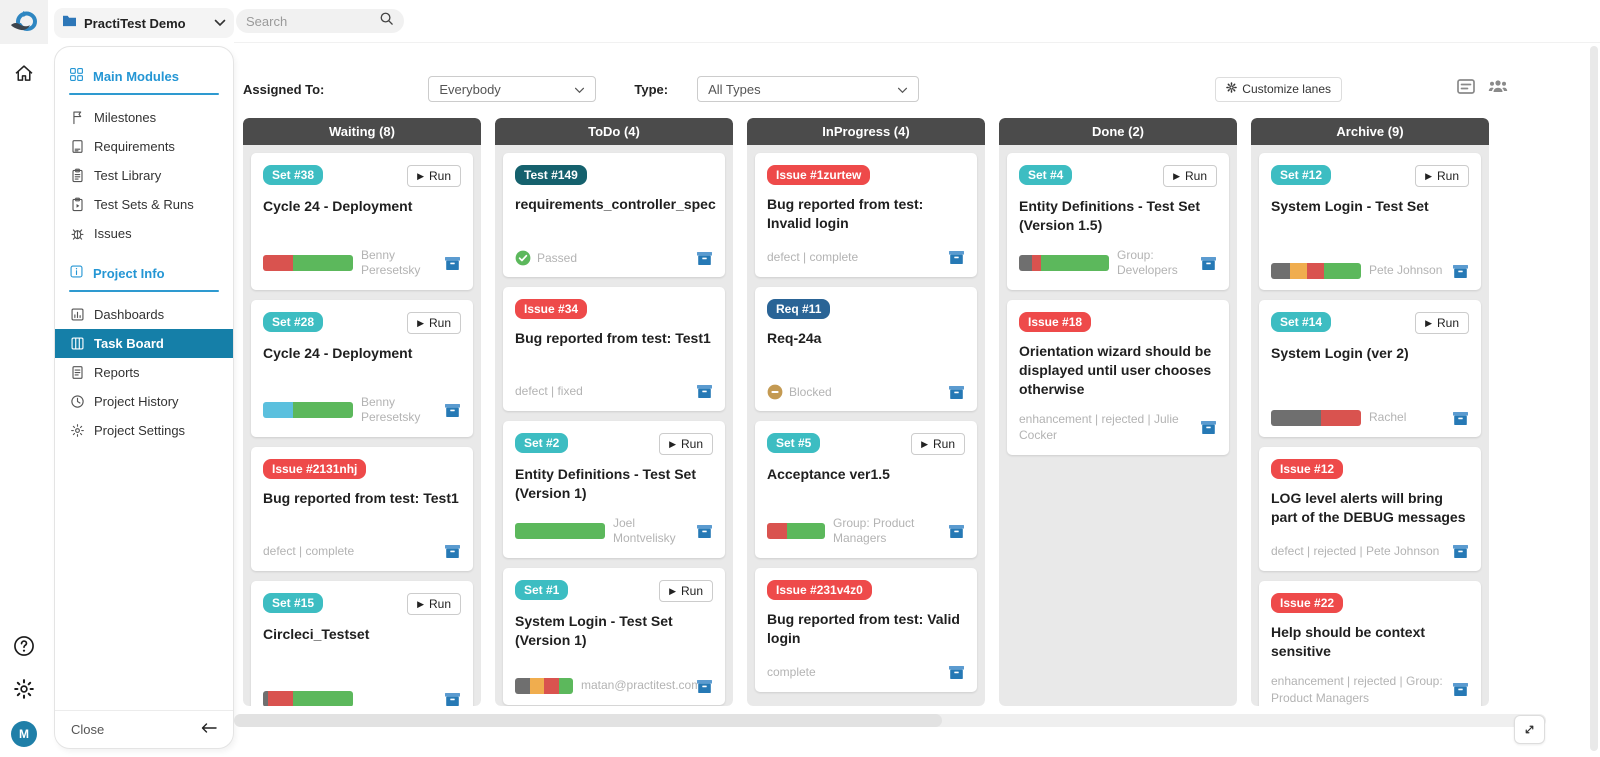  What do you see at coordinates (866, 131) in the screenshot?
I see `lane-header: InProgress (4)` at bounding box center [866, 131].